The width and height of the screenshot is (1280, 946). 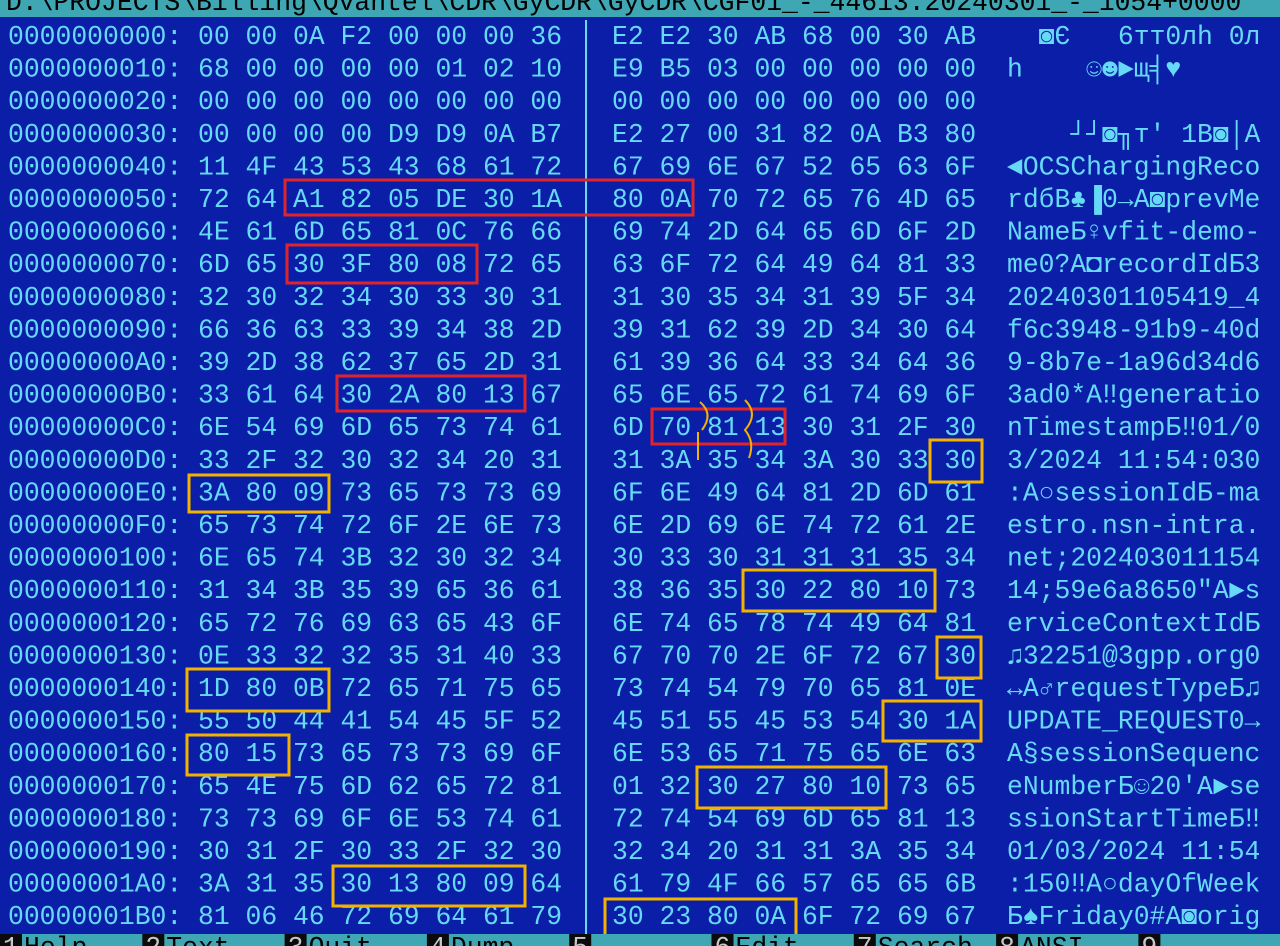 What do you see at coordinates (482, 939) in the screenshot?
I see `key-label: Dump` at bounding box center [482, 939].